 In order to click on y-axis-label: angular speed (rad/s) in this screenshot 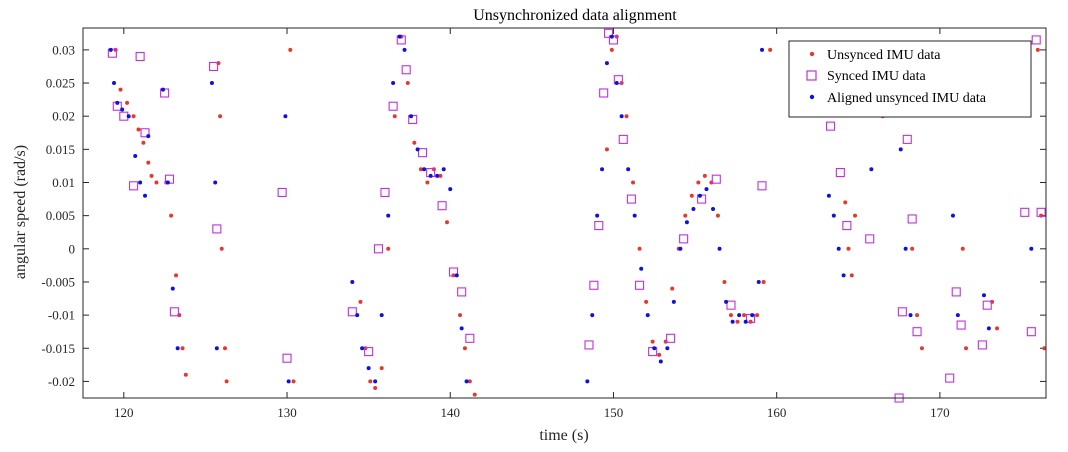, I will do `click(20, 212)`.